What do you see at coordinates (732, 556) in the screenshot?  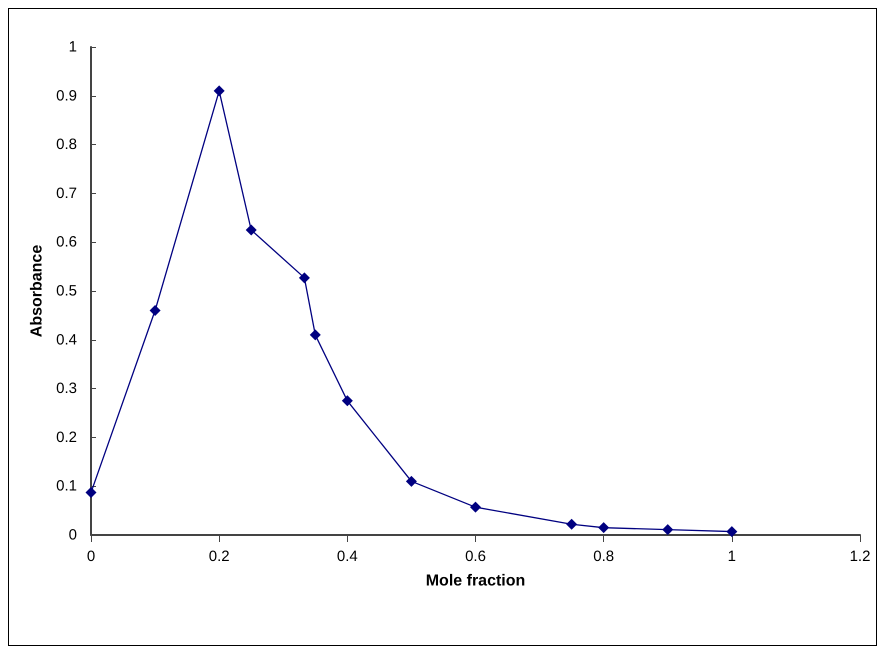 I see `x-tick-label: 1` at bounding box center [732, 556].